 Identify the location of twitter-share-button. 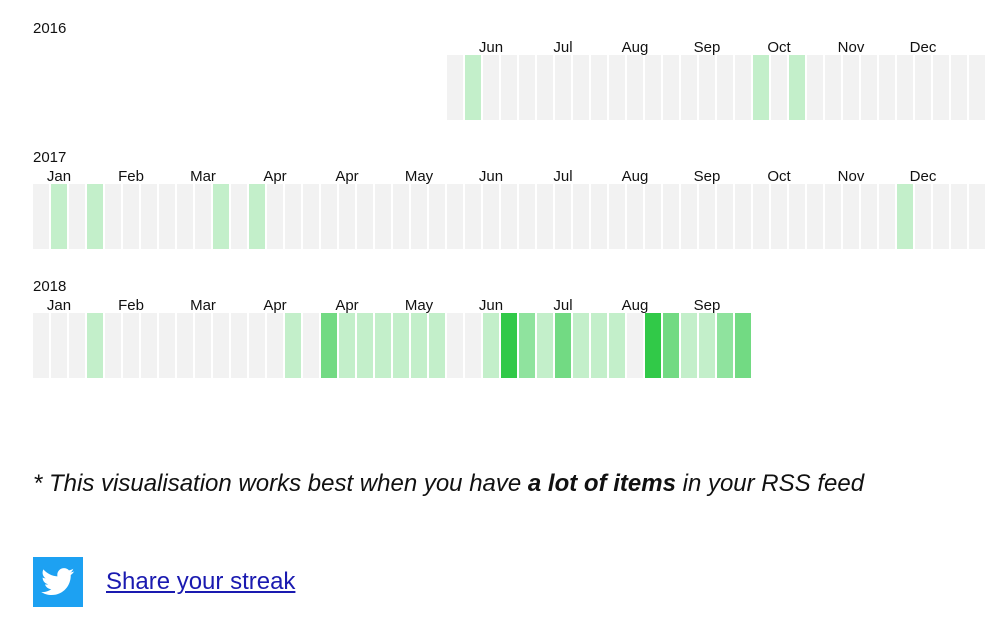
(58, 582).